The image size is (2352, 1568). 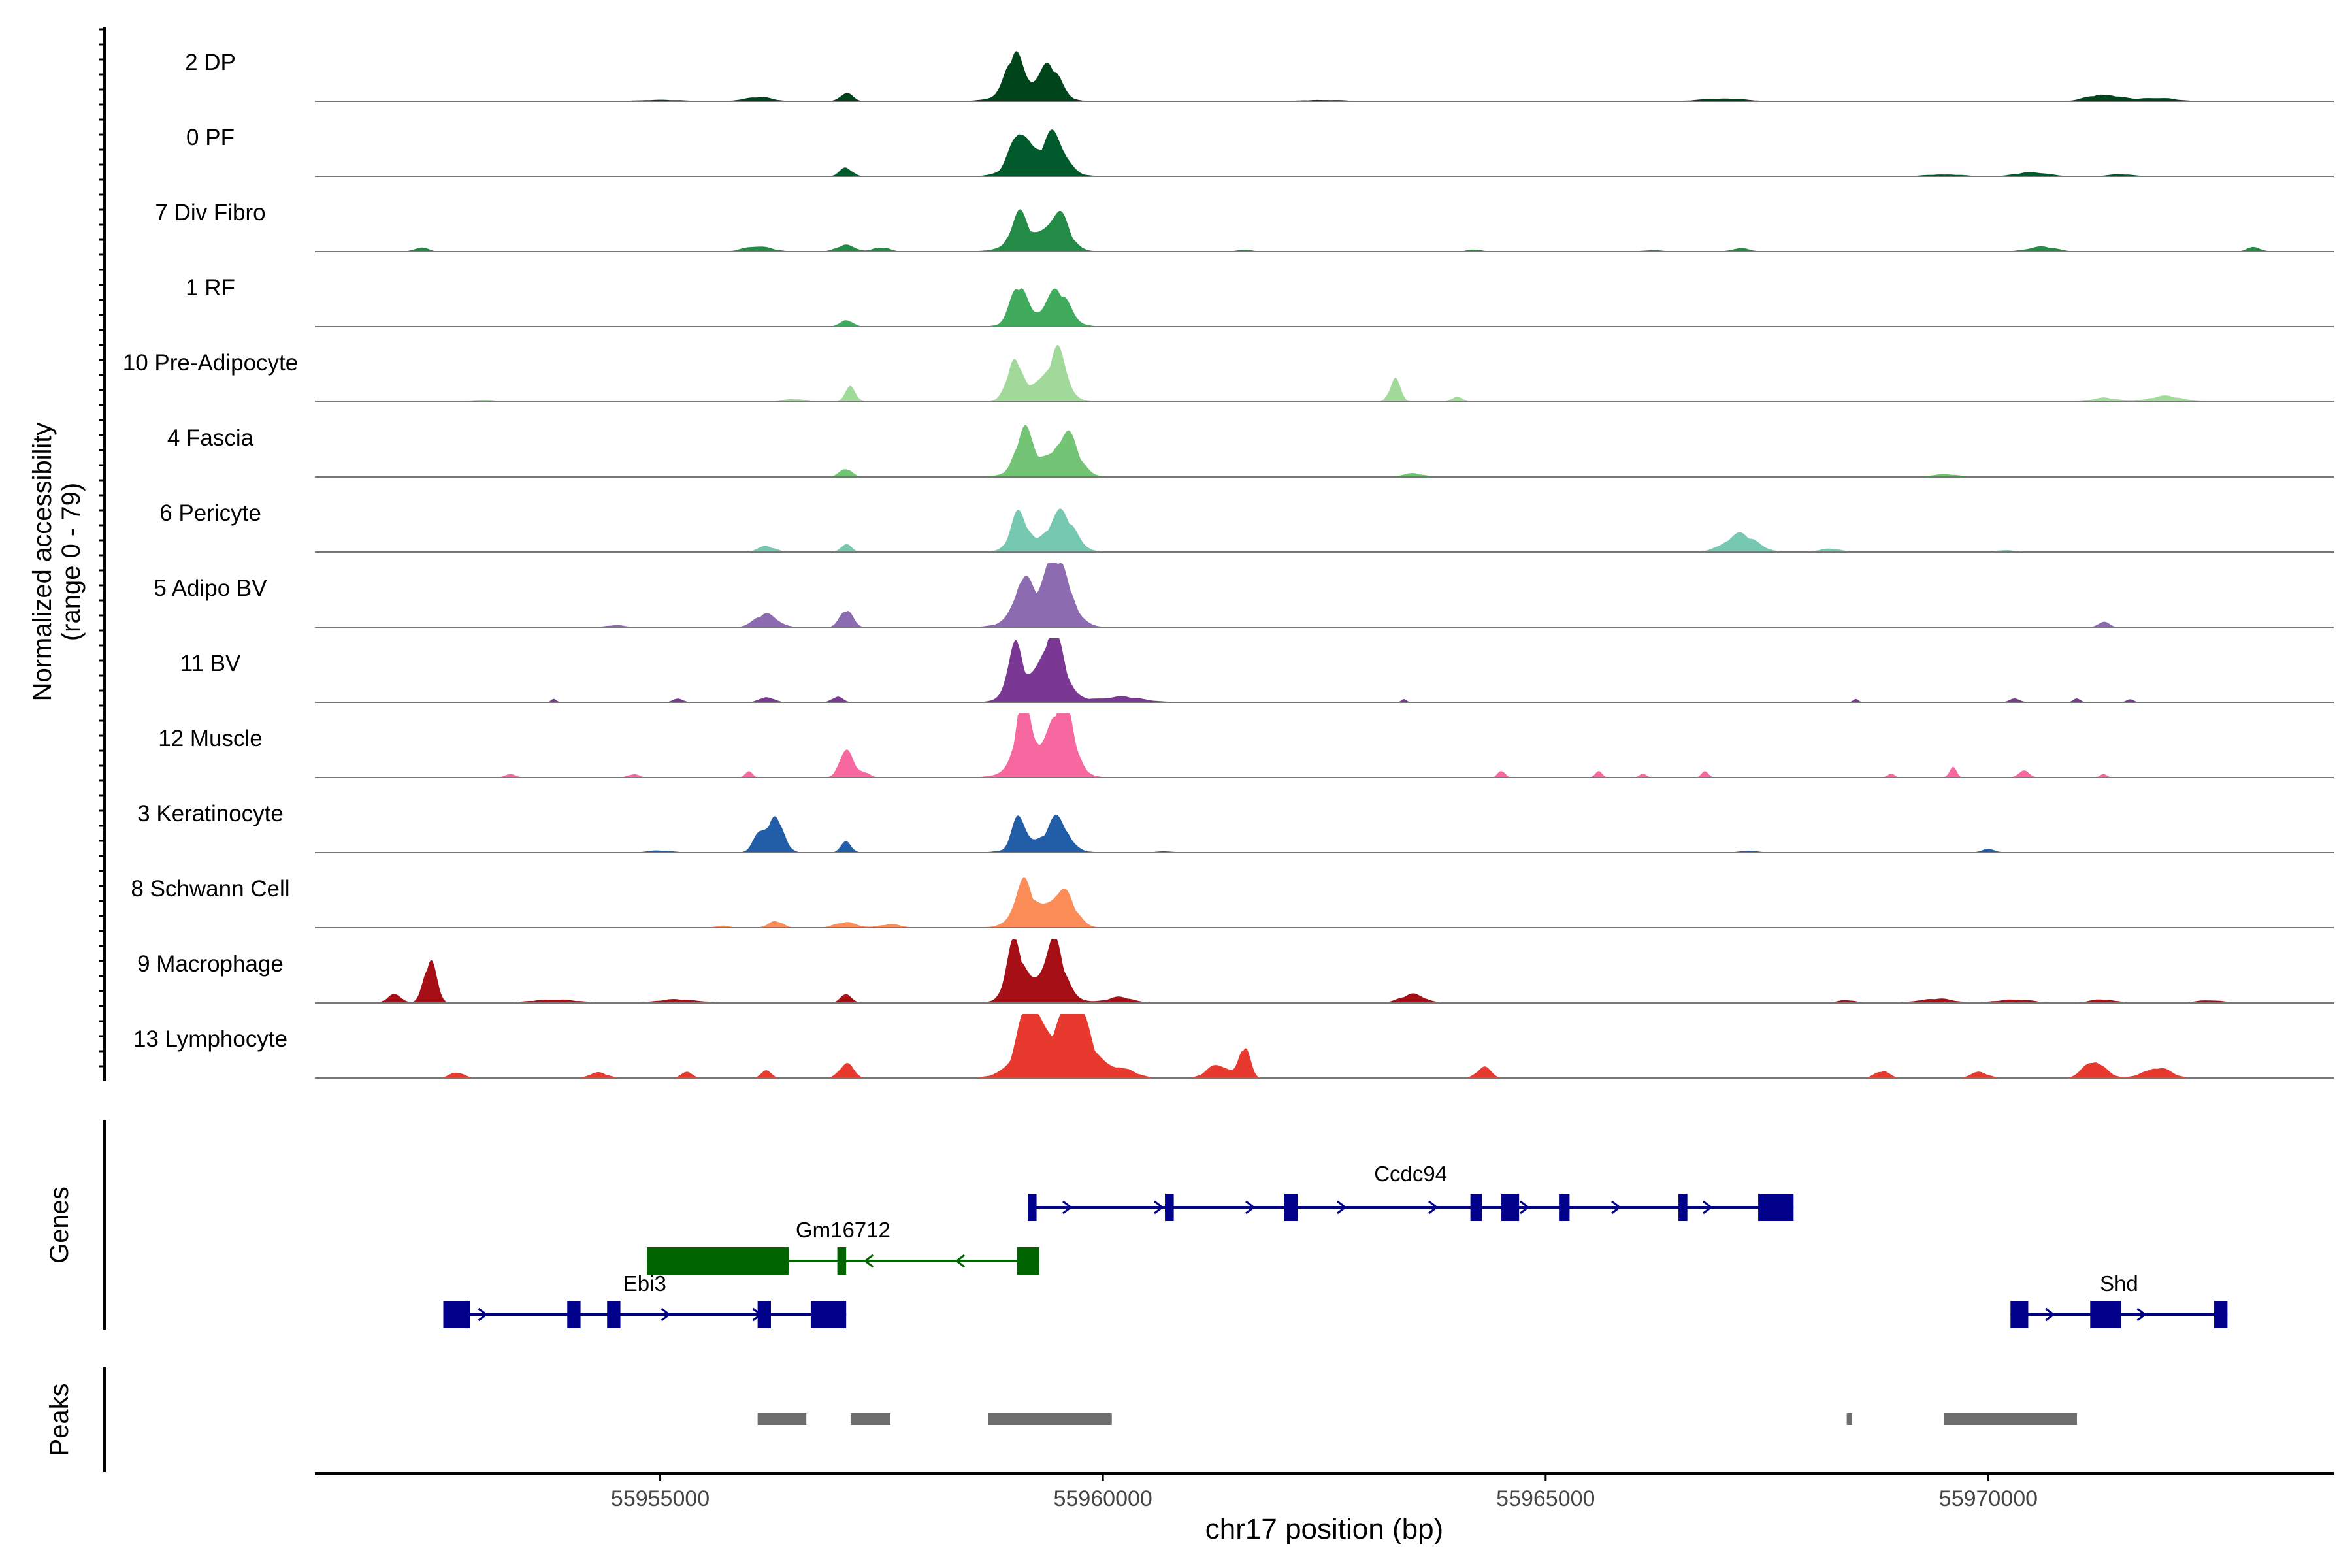 What do you see at coordinates (42, 562) in the screenshot?
I see `y-axis-title: Normalized accessibility` at bounding box center [42, 562].